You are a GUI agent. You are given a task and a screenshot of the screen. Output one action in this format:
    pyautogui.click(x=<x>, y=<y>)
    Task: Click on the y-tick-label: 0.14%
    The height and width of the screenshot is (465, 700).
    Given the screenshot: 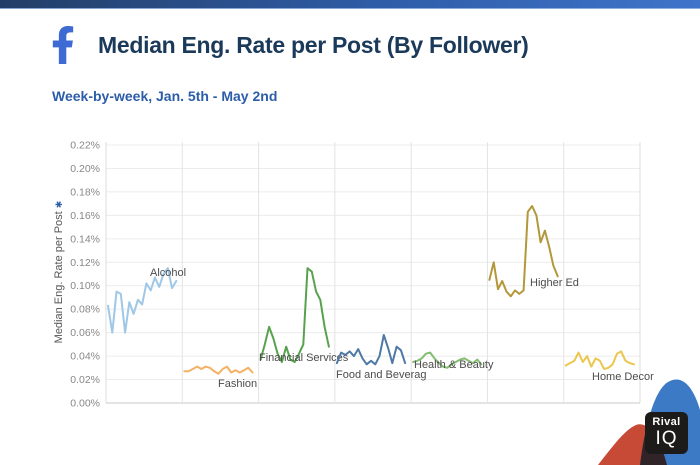 What is the action you would take?
    pyautogui.click(x=85, y=239)
    